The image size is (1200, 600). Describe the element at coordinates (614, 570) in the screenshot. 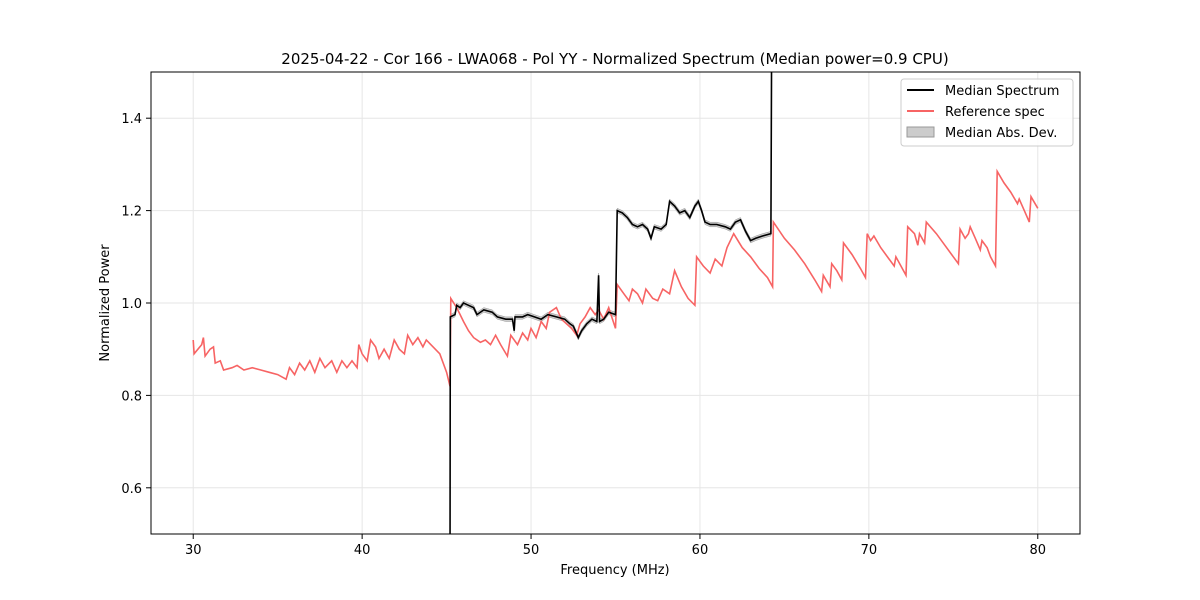

I see `x-axis-label: Frequency (MHz)` at that location.